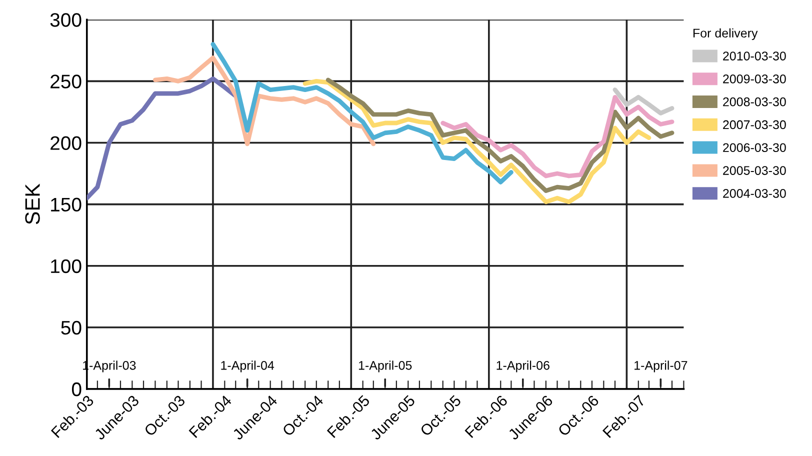  What do you see at coordinates (754, 79) in the screenshot?
I see `legend-label: 2009-03-30` at bounding box center [754, 79].